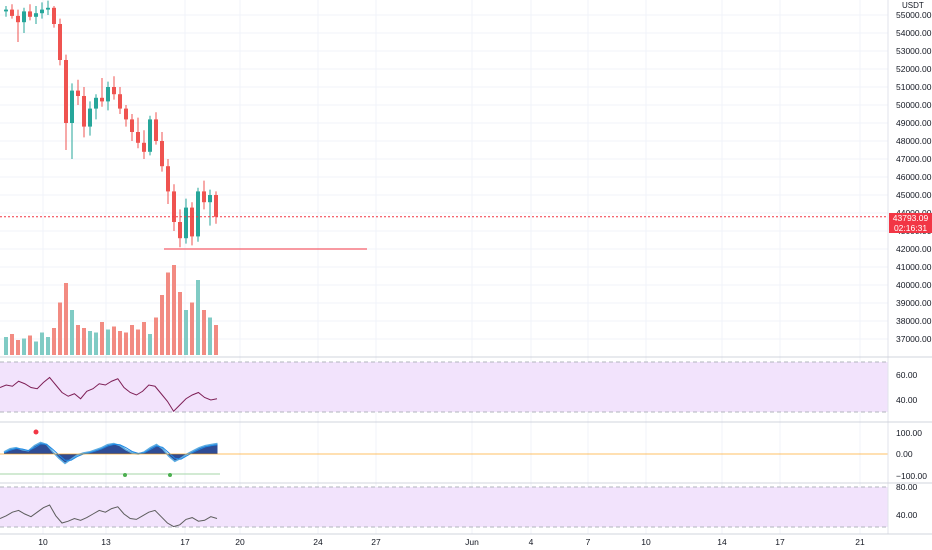 This screenshot has width=932, height=550. I want to click on price-tick-label: 46000.00, so click(914, 177).